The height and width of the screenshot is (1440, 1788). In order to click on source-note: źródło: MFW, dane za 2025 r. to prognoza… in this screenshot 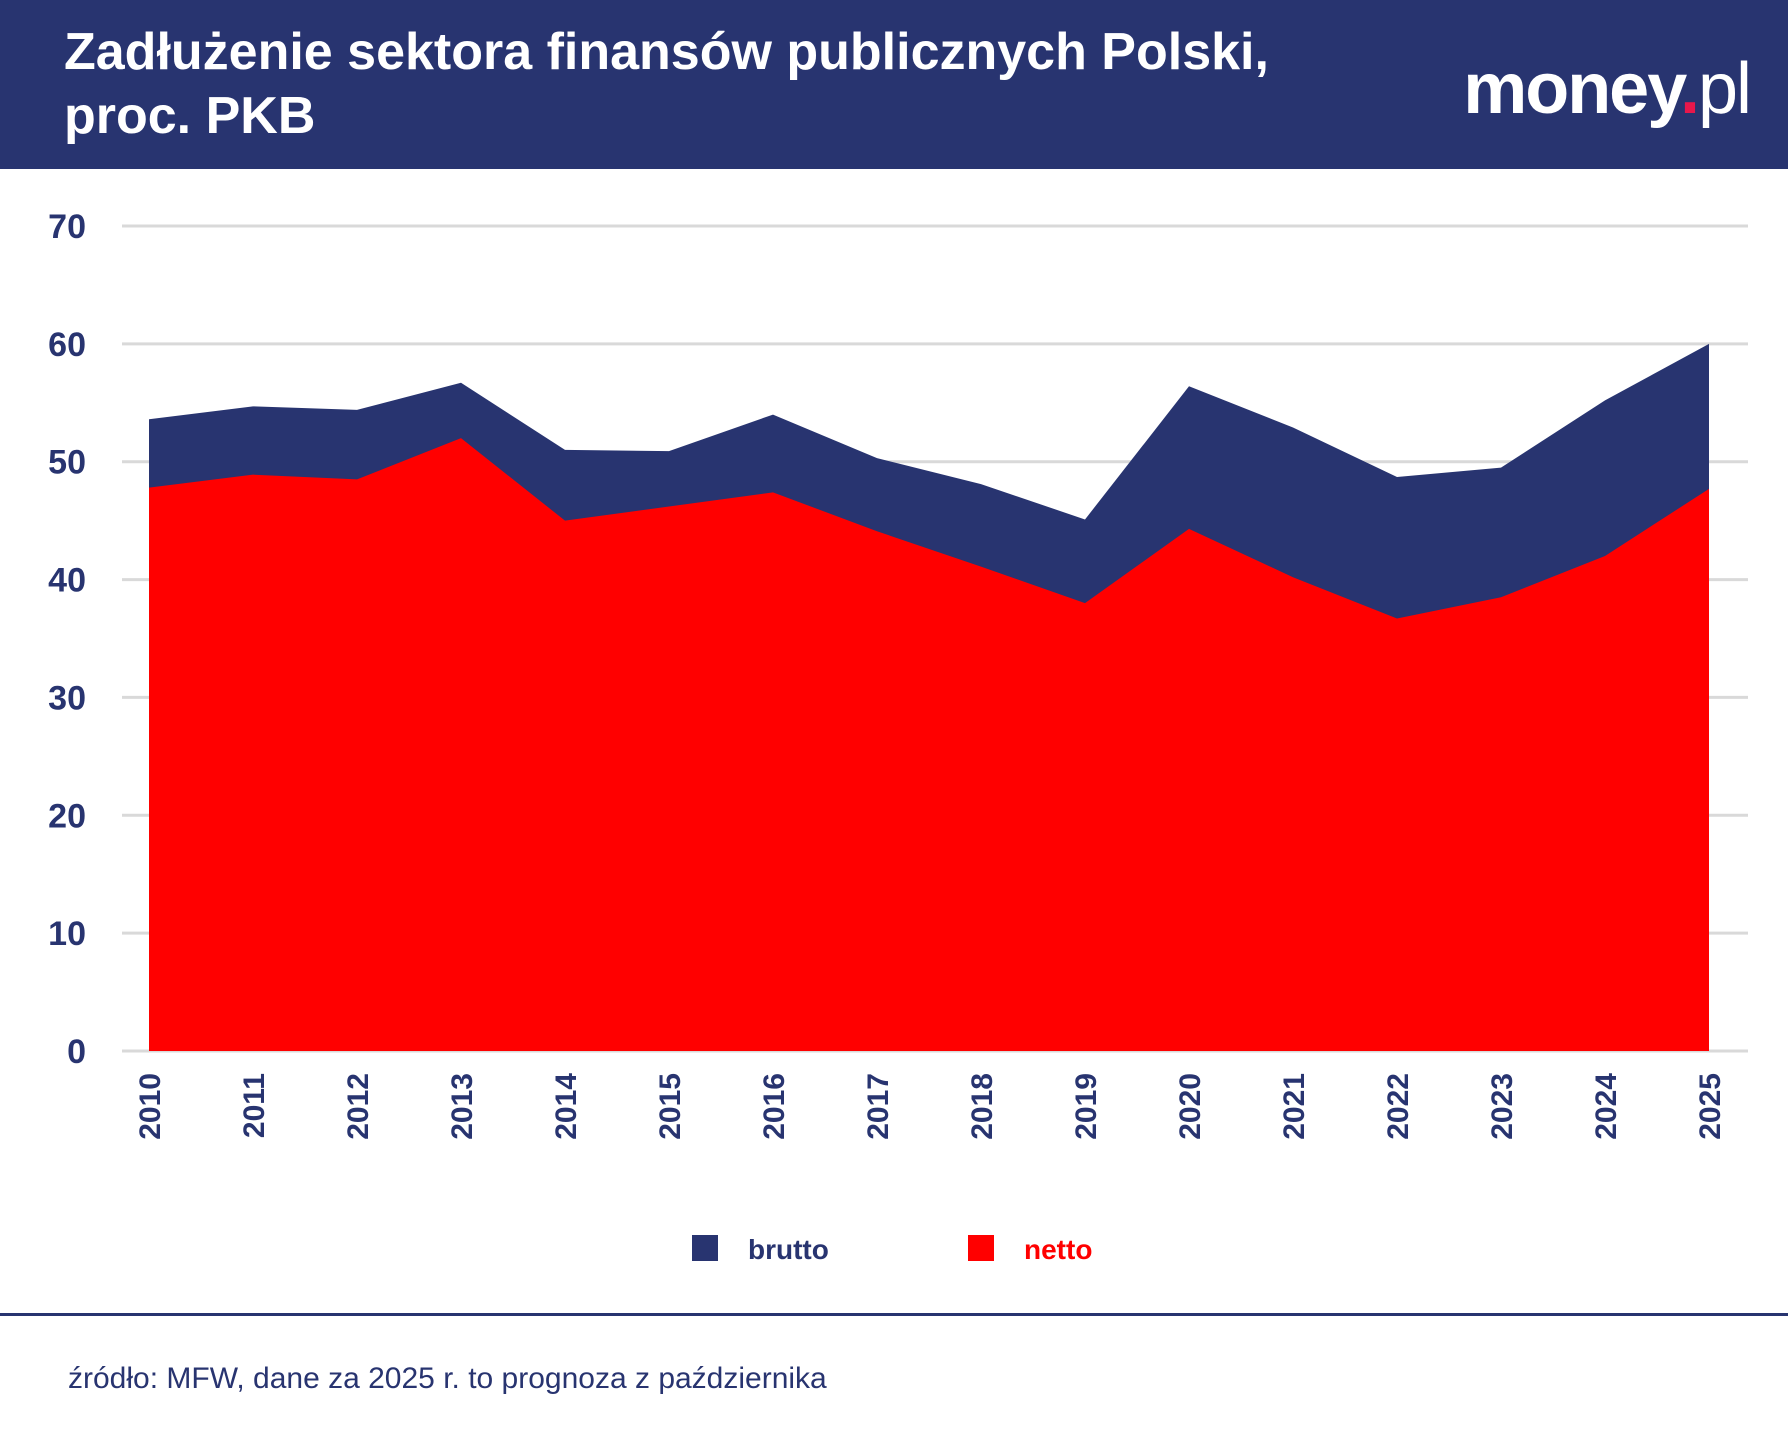, I will do `click(447, 1378)`.